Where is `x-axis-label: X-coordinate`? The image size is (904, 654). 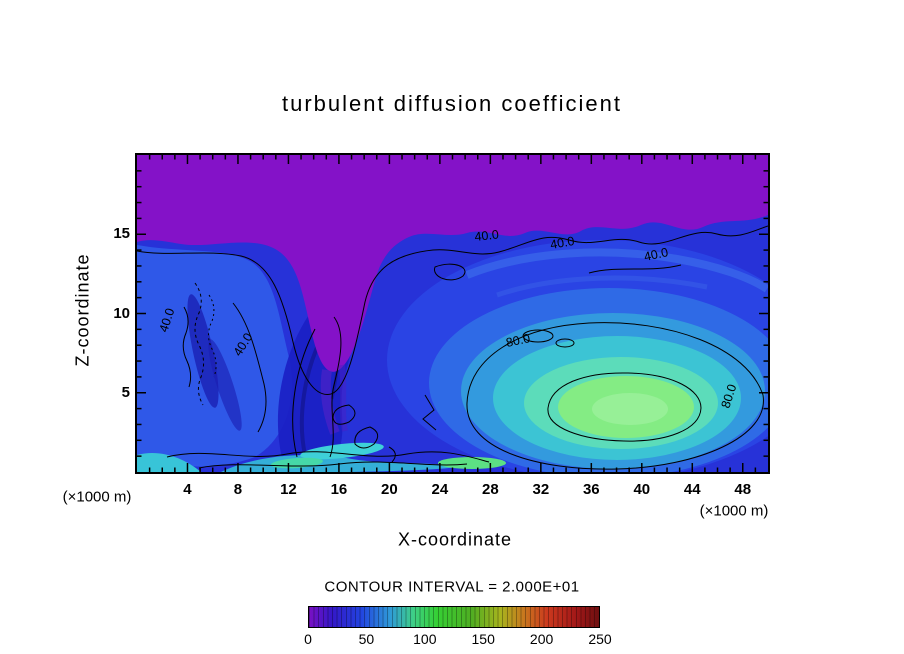
x-axis-label: X-coordinate is located at coordinates (455, 539).